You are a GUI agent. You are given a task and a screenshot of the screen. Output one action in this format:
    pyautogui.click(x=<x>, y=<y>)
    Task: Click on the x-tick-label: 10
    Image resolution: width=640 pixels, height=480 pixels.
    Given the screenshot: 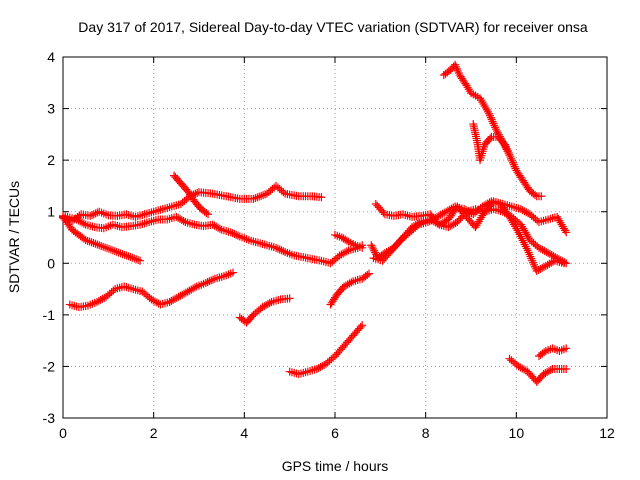 What is the action you would take?
    pyautogui.click(x=517, y=433)
    